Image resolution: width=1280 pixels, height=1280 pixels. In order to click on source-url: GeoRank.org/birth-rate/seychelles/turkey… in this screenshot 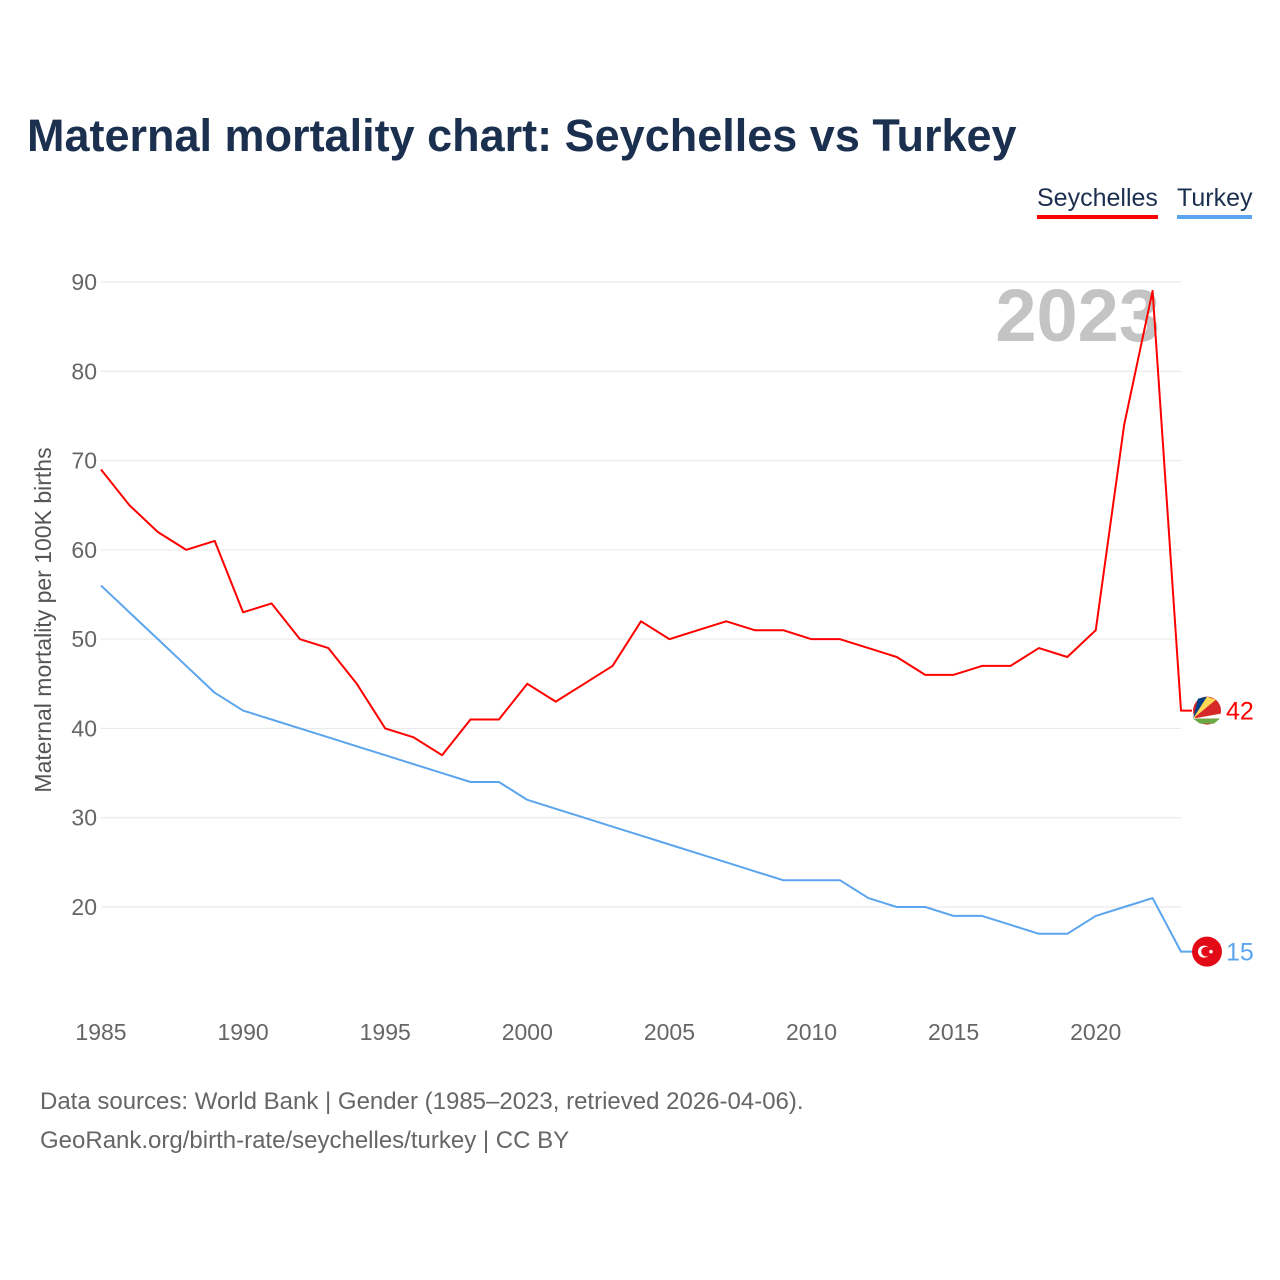, I will do `click(305, 1140)`.